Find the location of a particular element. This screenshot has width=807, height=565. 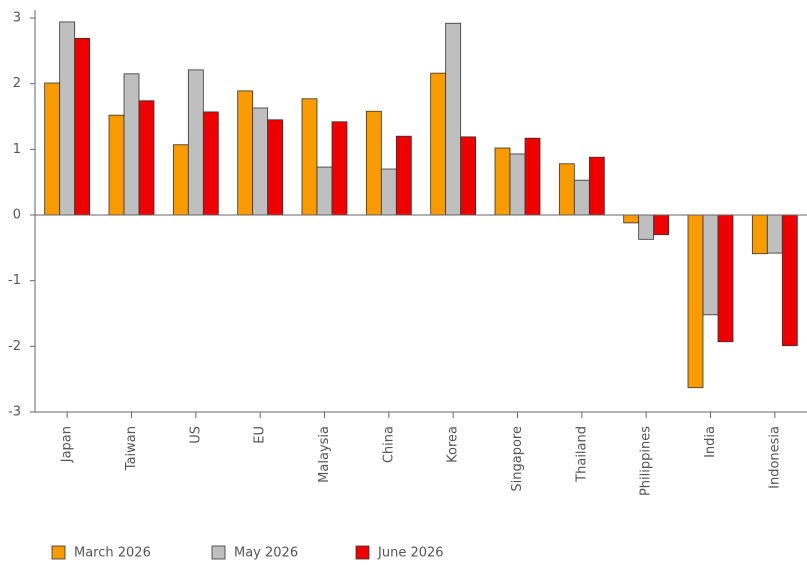

x-tick-label: Malaysia is located at coordinates (324, 454).